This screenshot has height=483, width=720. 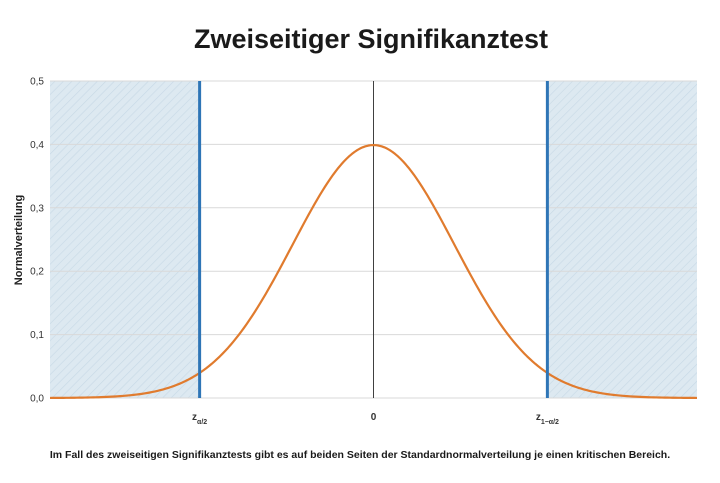 I want to click on x-tick-label: z1−α/2, so click(x=547, y=419).